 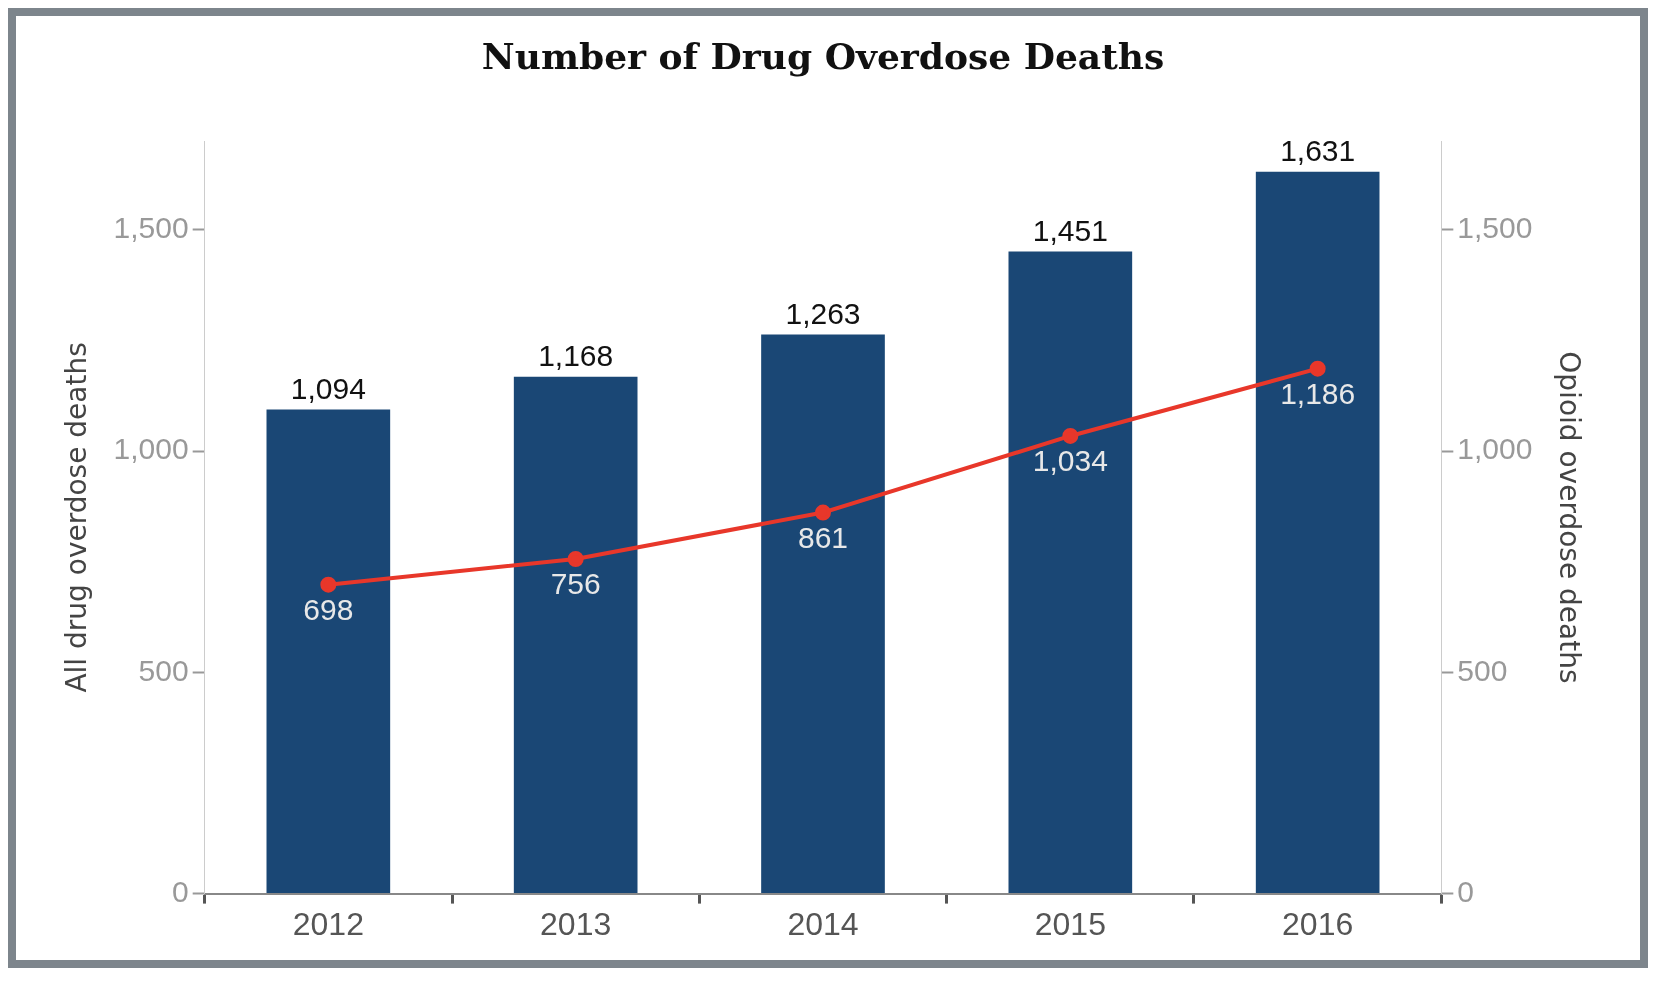 I want to click on y-tick-label: 0, so click(x=180, y=891).